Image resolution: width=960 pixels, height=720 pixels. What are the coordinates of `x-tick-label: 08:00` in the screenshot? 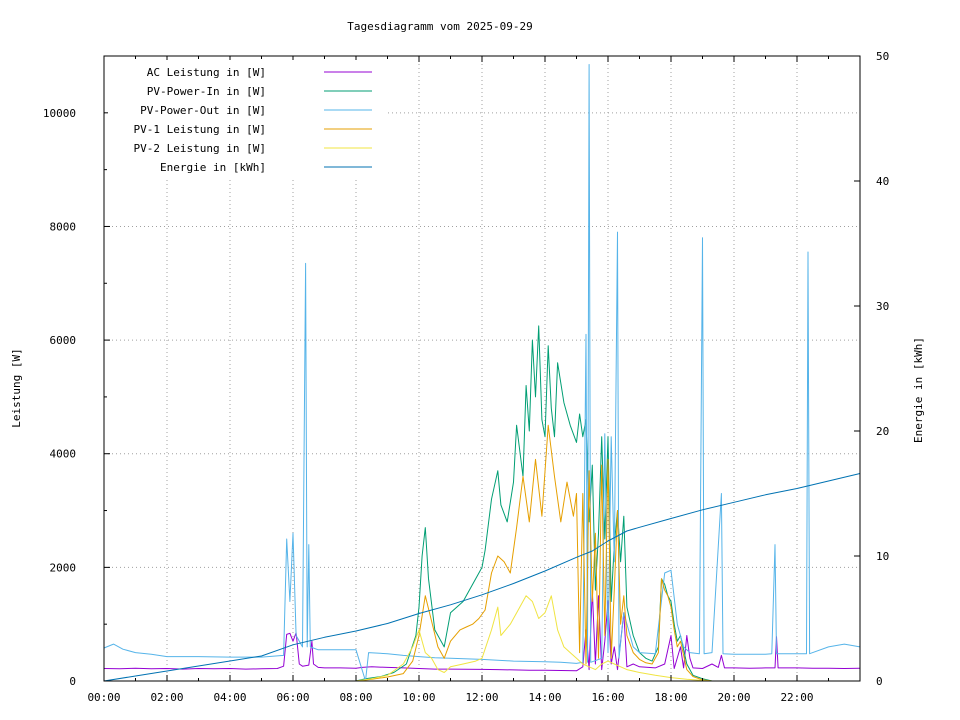 It's located at (355, 697).